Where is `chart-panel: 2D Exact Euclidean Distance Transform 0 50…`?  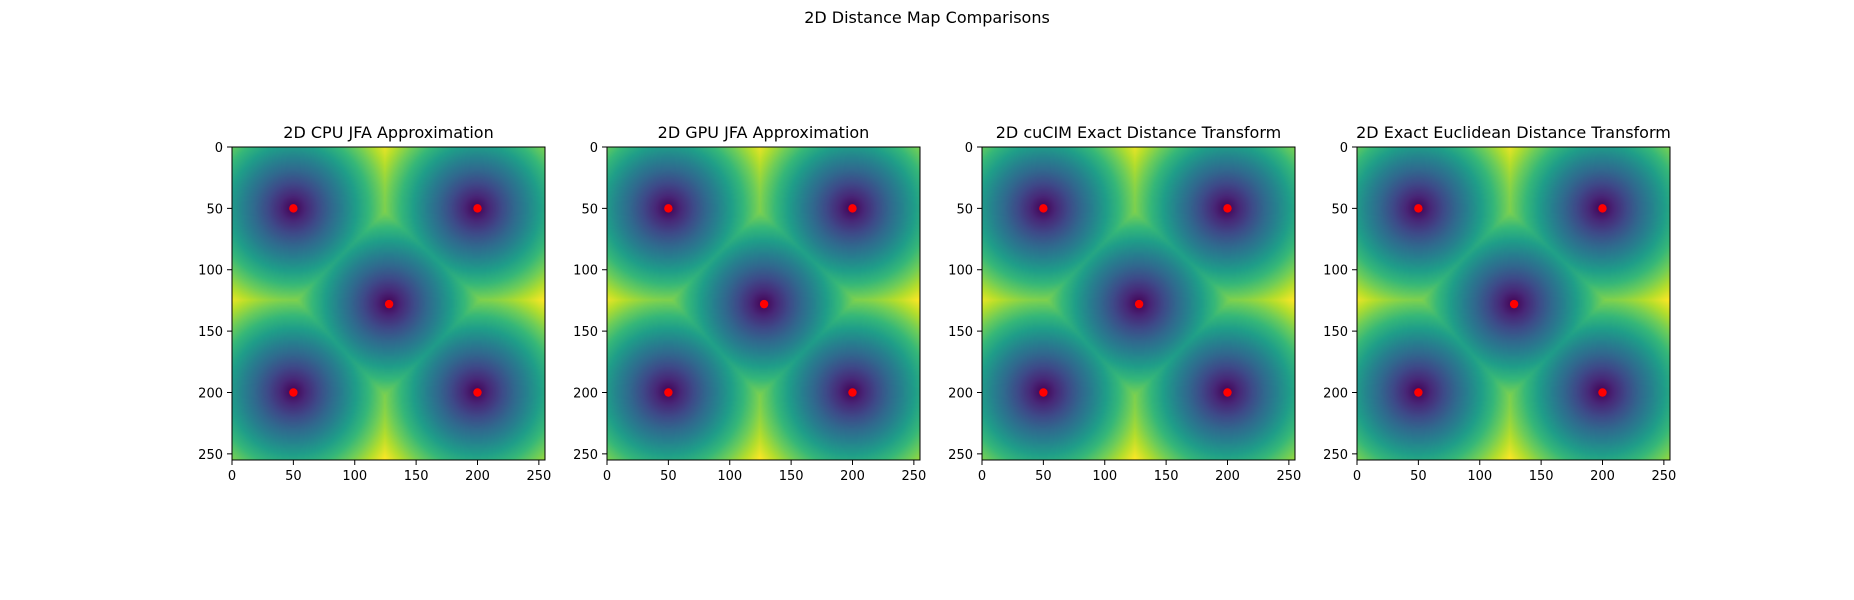 chart-panel: 2D Exact Euclidean Distance Transform 0 50… is located at coordinates (1499, 303).